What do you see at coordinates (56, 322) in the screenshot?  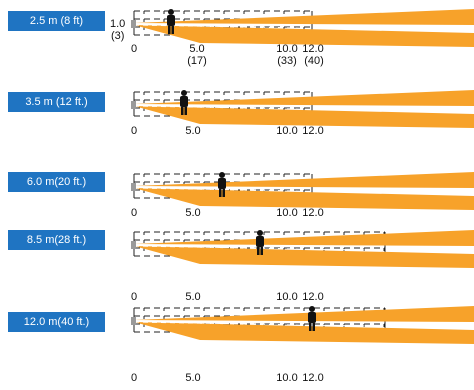 I see `distance-label: 12.0 m(40 ft.)` at bounding box center [56, 322].